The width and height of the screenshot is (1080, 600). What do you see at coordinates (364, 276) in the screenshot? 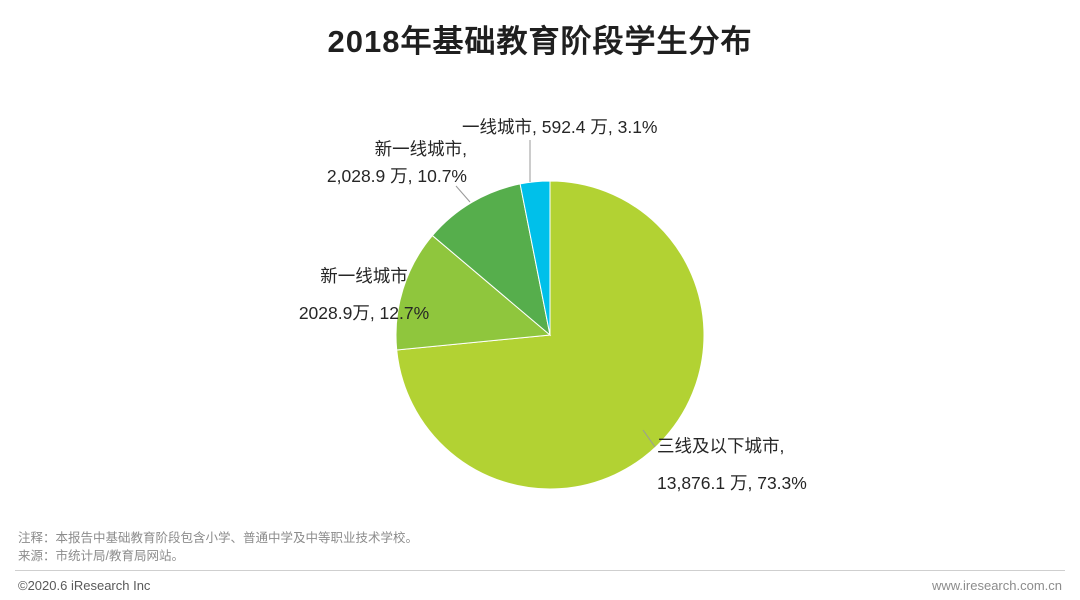
I see `label-new-tier1-2-line1: 新一线城市` at bounding box center [364, 276].